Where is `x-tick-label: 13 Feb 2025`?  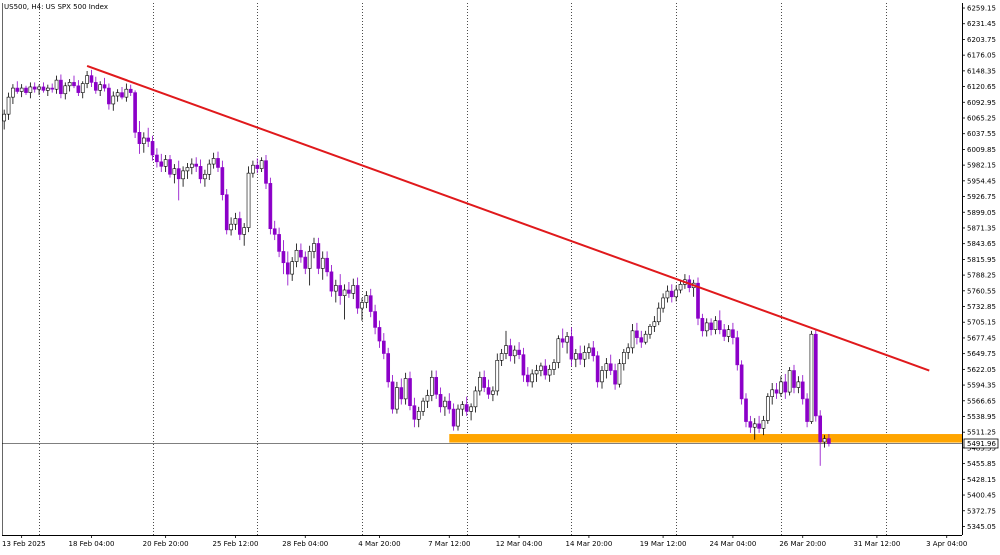 x-tick-label: 13 Feb 2025 is located at coordinates (24, 544).